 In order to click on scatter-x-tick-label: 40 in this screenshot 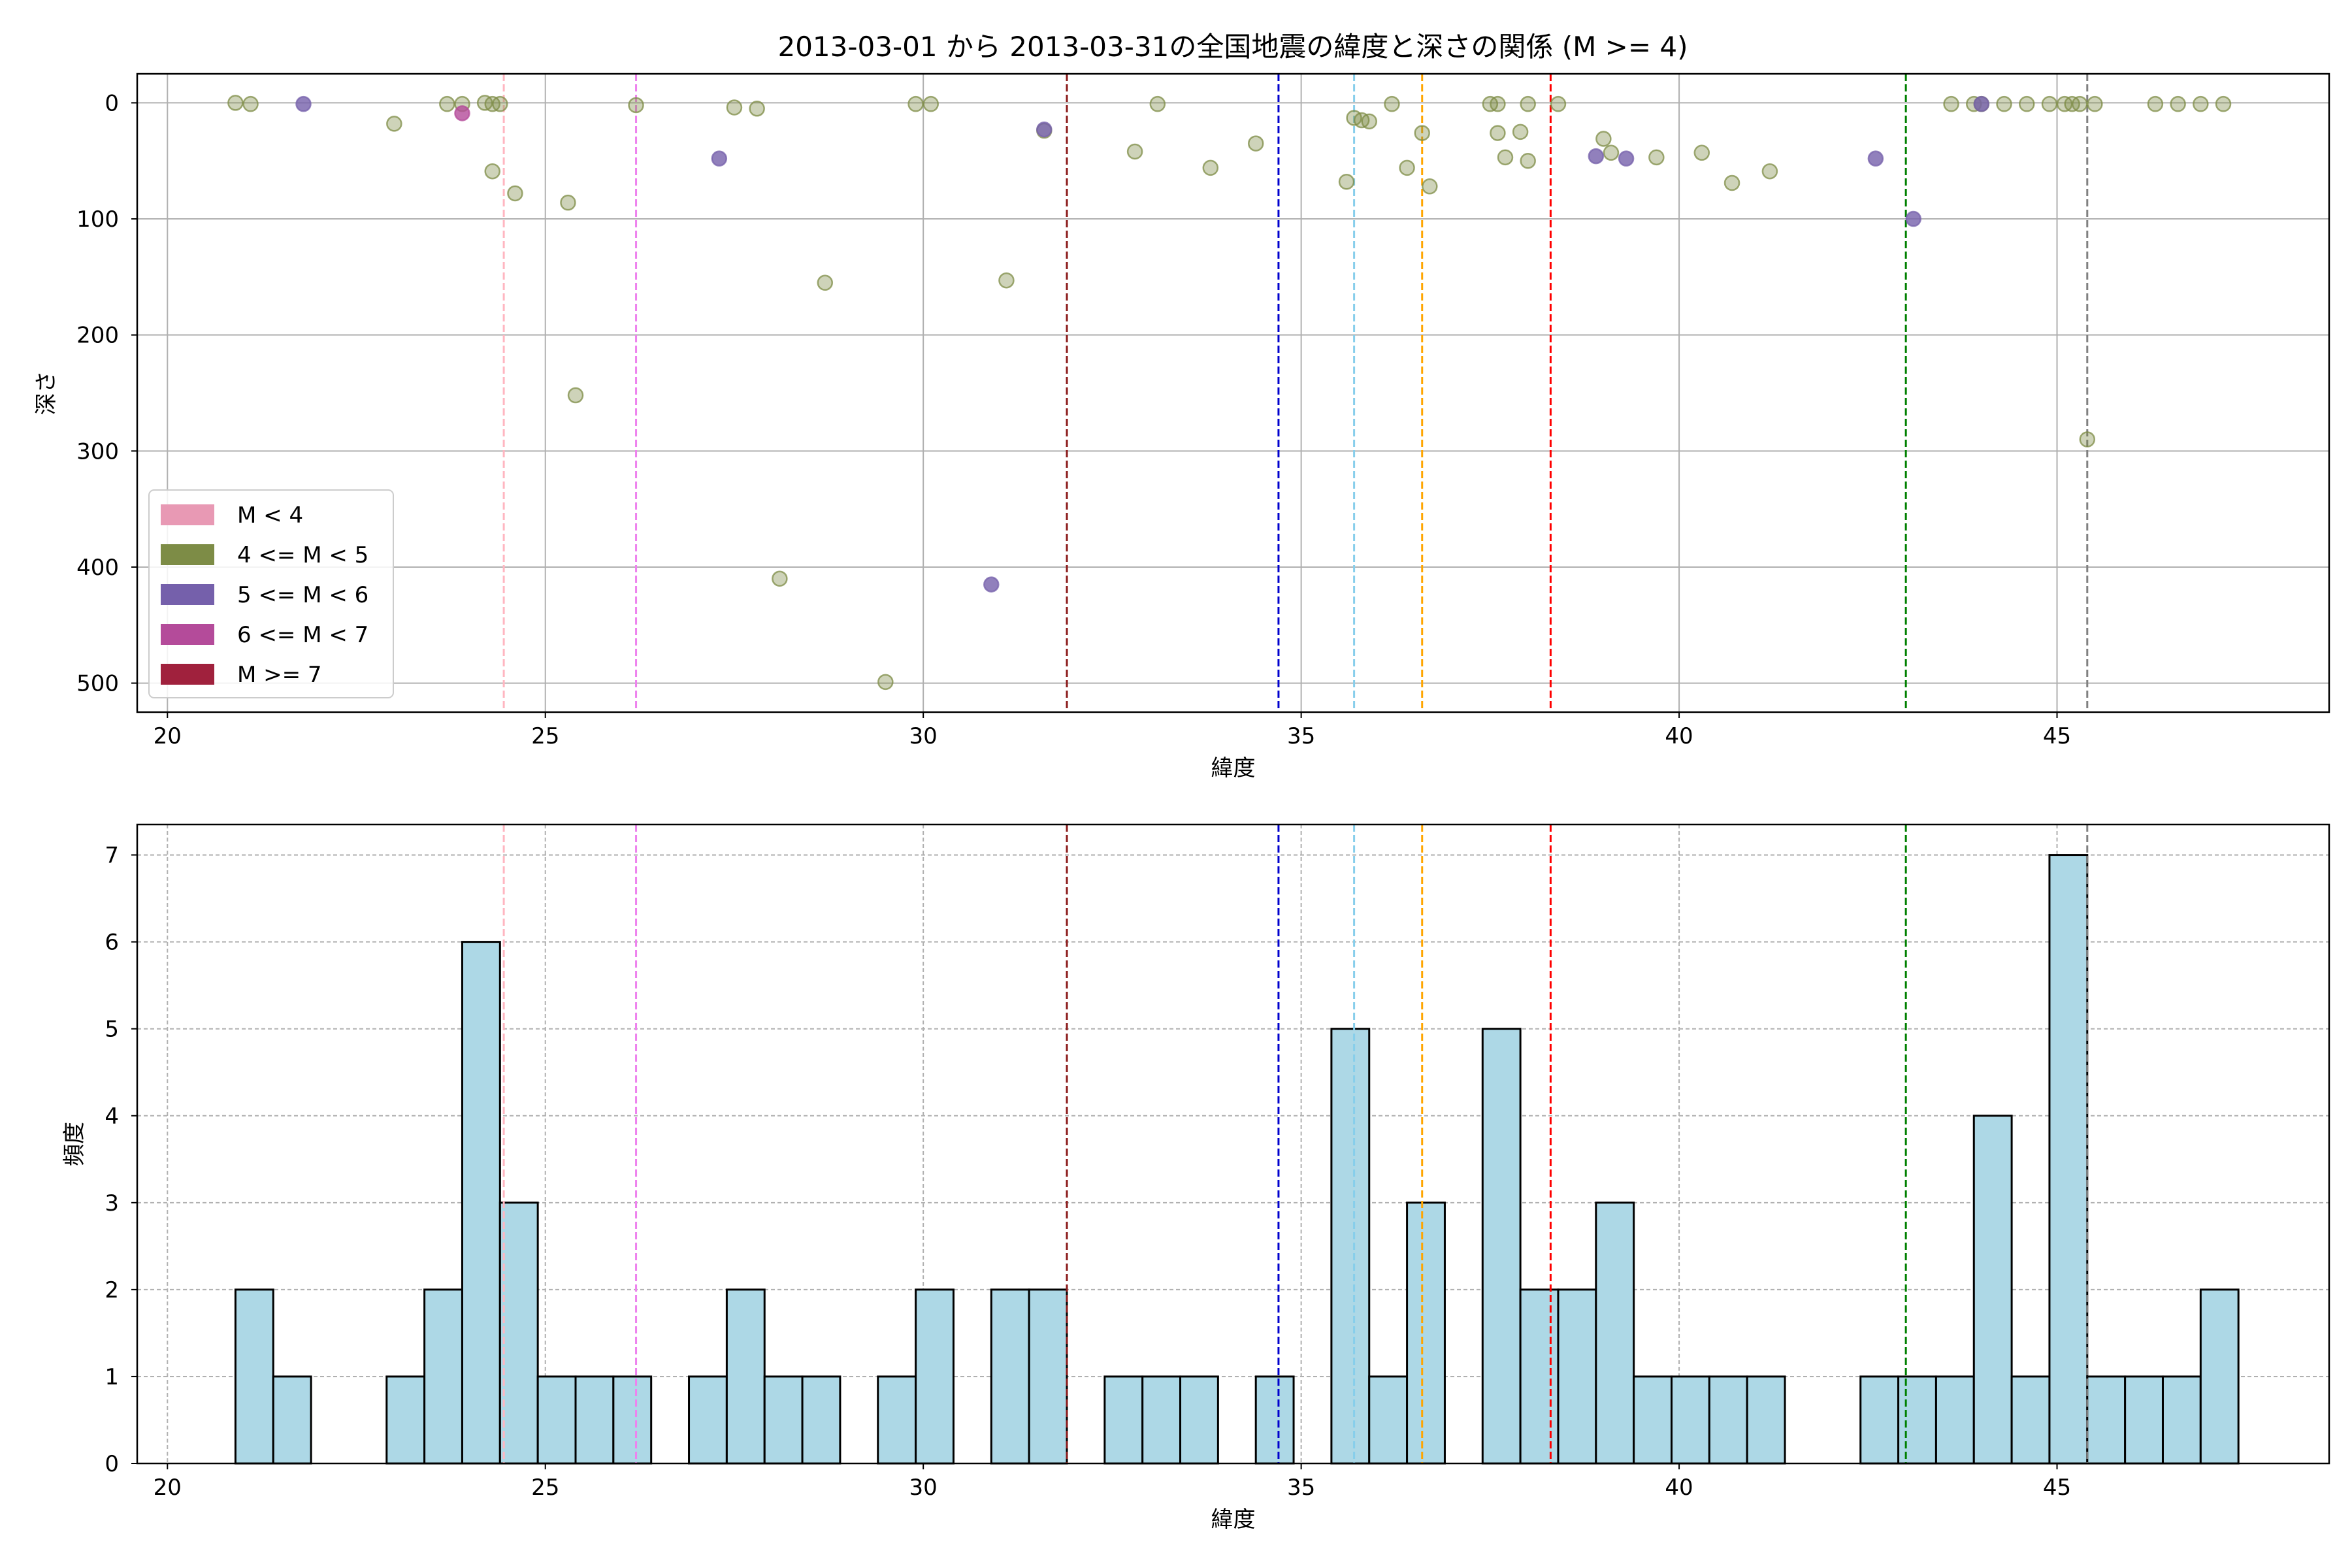, I will do `click(1679, 736)`.